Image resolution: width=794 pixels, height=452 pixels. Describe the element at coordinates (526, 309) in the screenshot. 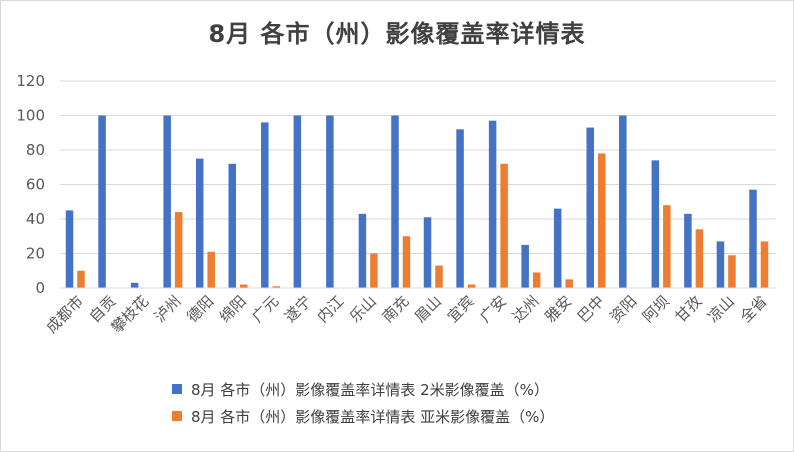

I see `x-tick-label-14: 达州` at that location.